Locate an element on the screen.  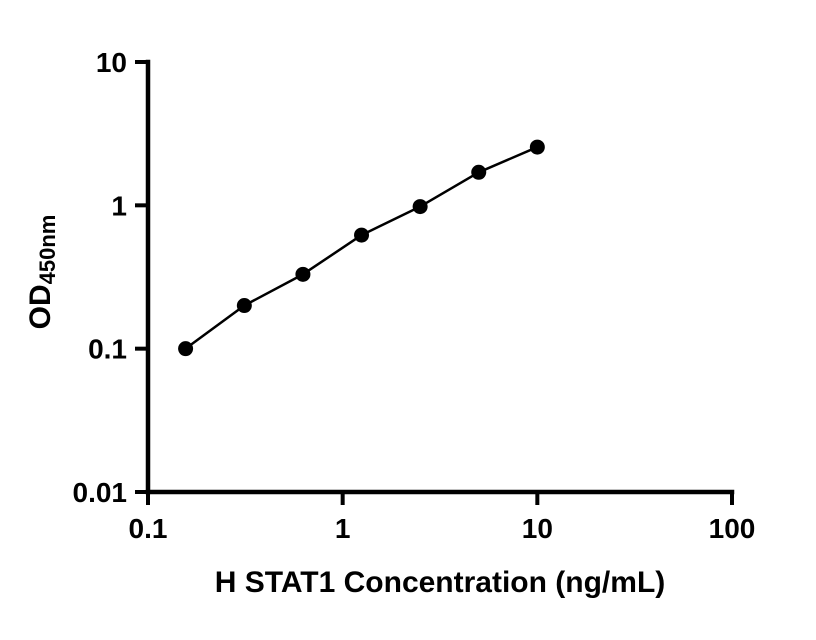
x-tick-label: 100 is located at coordinates (732, 528).